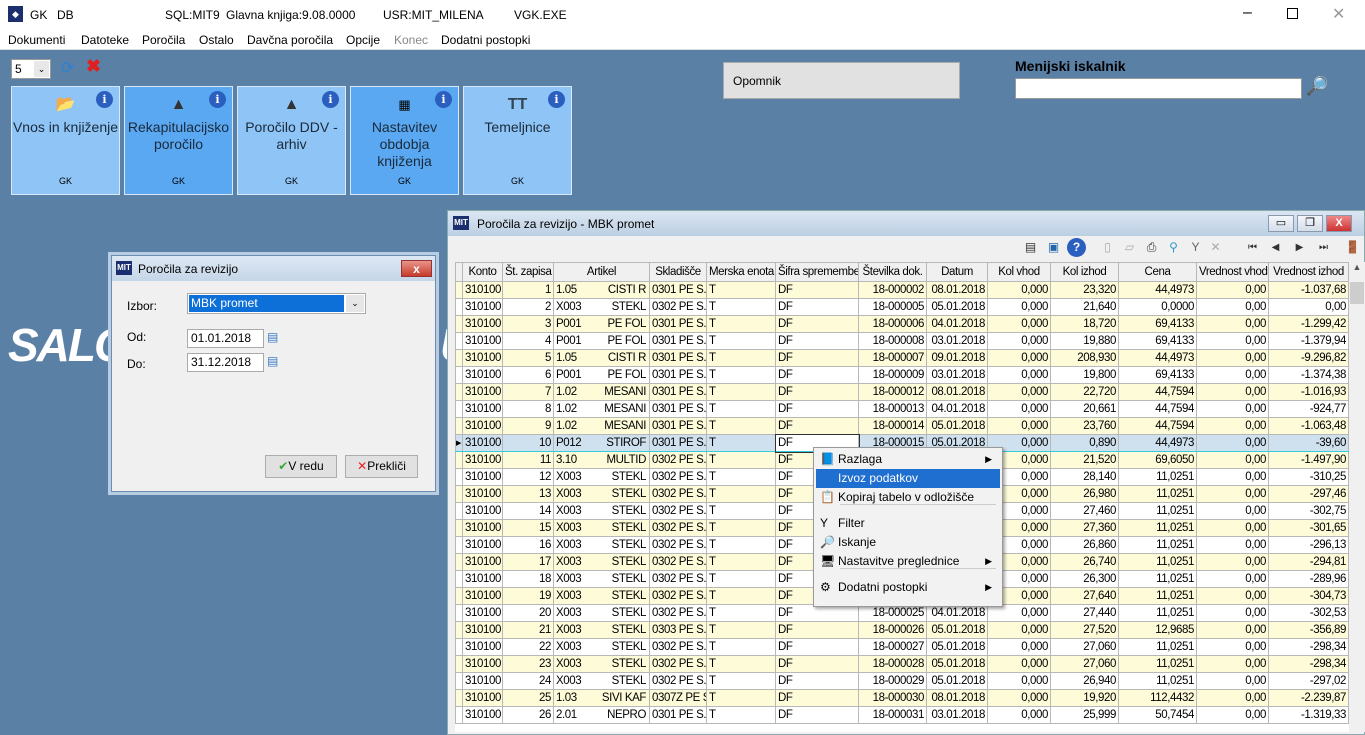 The height and width of the screenshot is (735, 1365). Describe the element at coordinates (517, 127) in the screenshot. I see `tile-label: Temeljnice` at that location.